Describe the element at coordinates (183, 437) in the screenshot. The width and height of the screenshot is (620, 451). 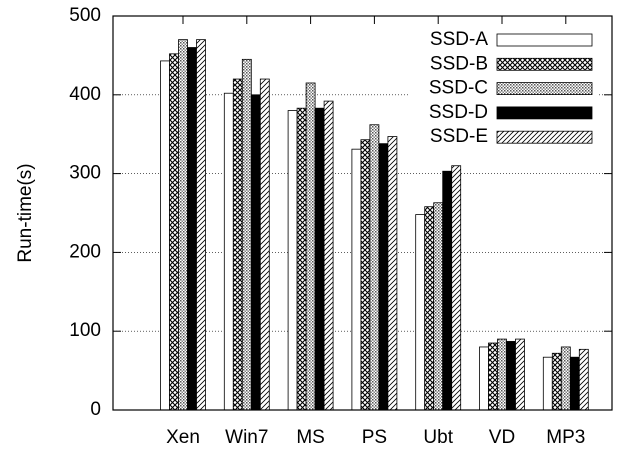
I see `x-tick-label: Xen` at that location.